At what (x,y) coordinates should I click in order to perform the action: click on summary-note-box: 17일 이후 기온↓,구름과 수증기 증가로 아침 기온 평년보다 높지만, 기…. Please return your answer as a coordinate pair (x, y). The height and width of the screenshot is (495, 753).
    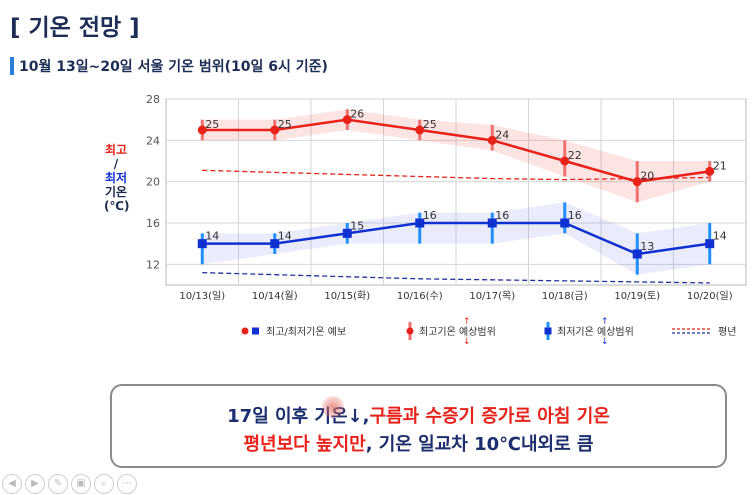
    Looking at the image, I should click on (418, 426).